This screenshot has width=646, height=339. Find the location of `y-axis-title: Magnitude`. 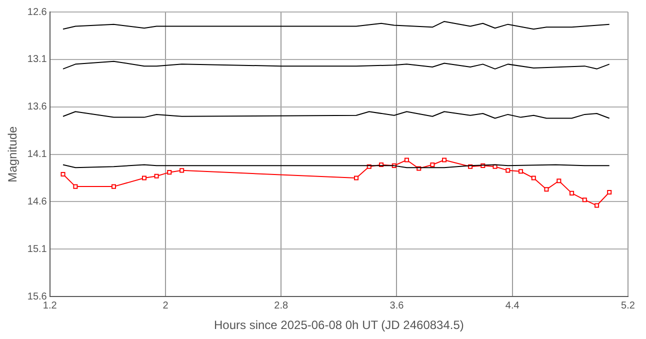

y-axis-title: Magnitude is located at coordinates (13, 154).